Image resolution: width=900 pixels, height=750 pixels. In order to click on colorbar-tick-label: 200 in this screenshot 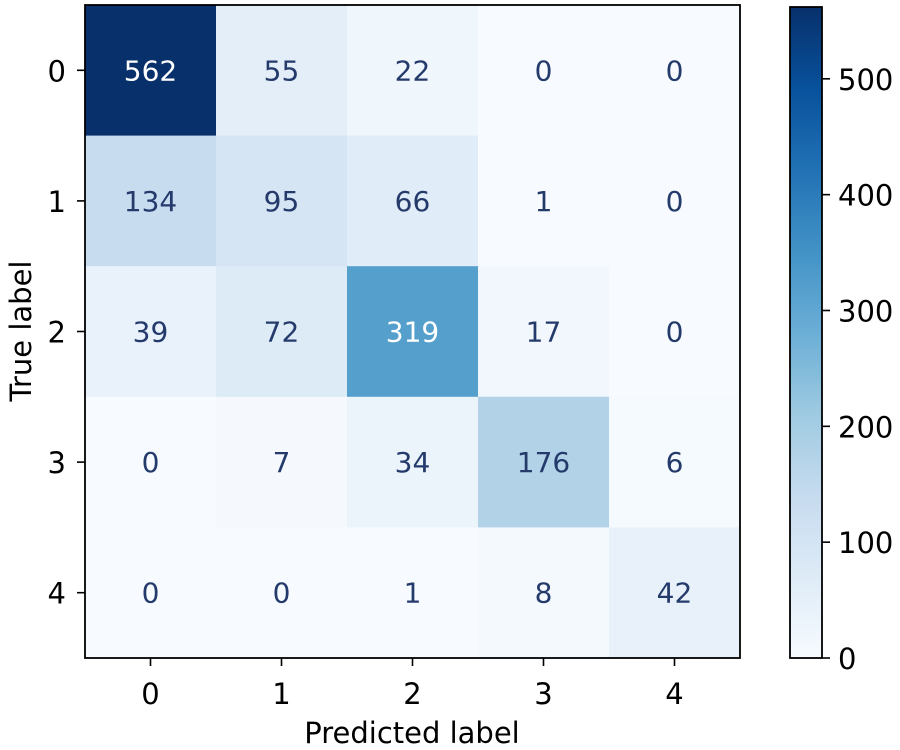, I will do `click(865, 427)`.